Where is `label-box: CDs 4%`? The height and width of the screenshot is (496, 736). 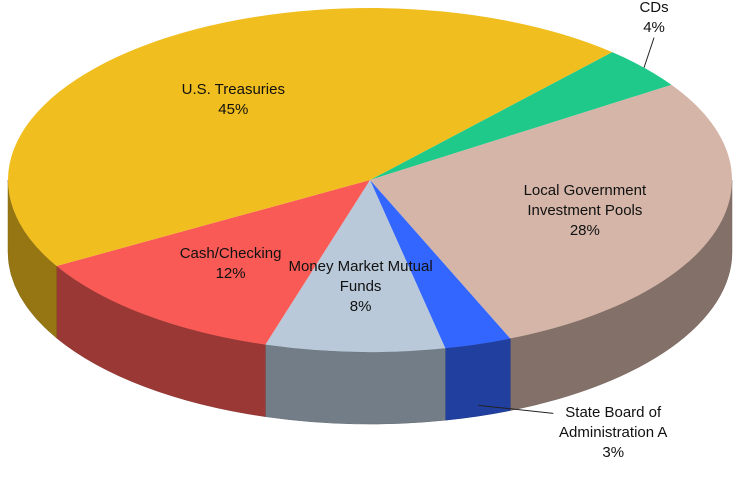
label-box: CDs 4% is located at coordinates (652, 31).